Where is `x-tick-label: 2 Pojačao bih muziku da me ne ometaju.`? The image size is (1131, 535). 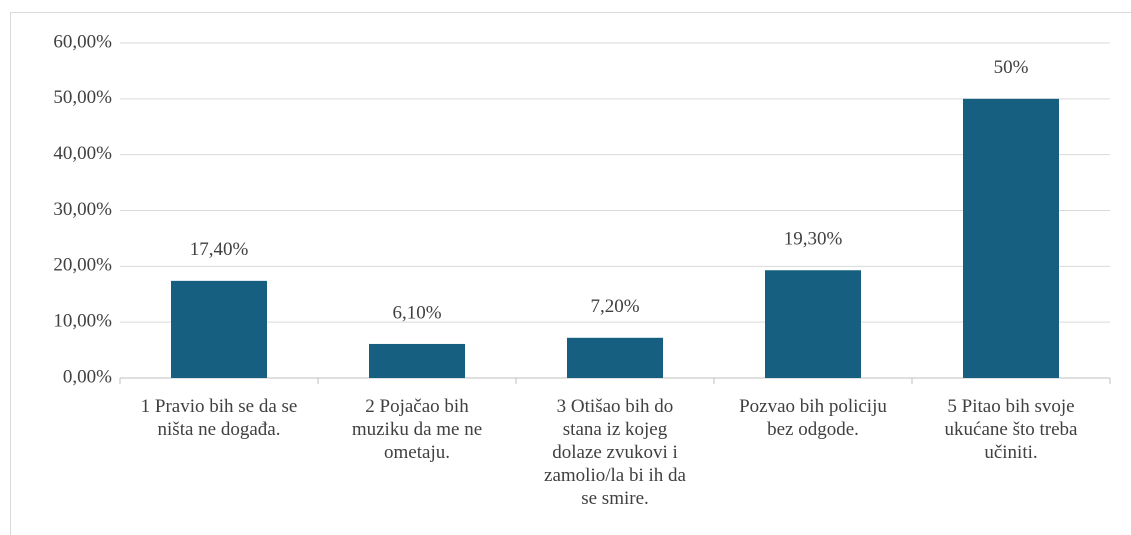
x-tick-label: 2 Pojačao bih muziku da me ne ometaju. is located at coordinates (417, 429).